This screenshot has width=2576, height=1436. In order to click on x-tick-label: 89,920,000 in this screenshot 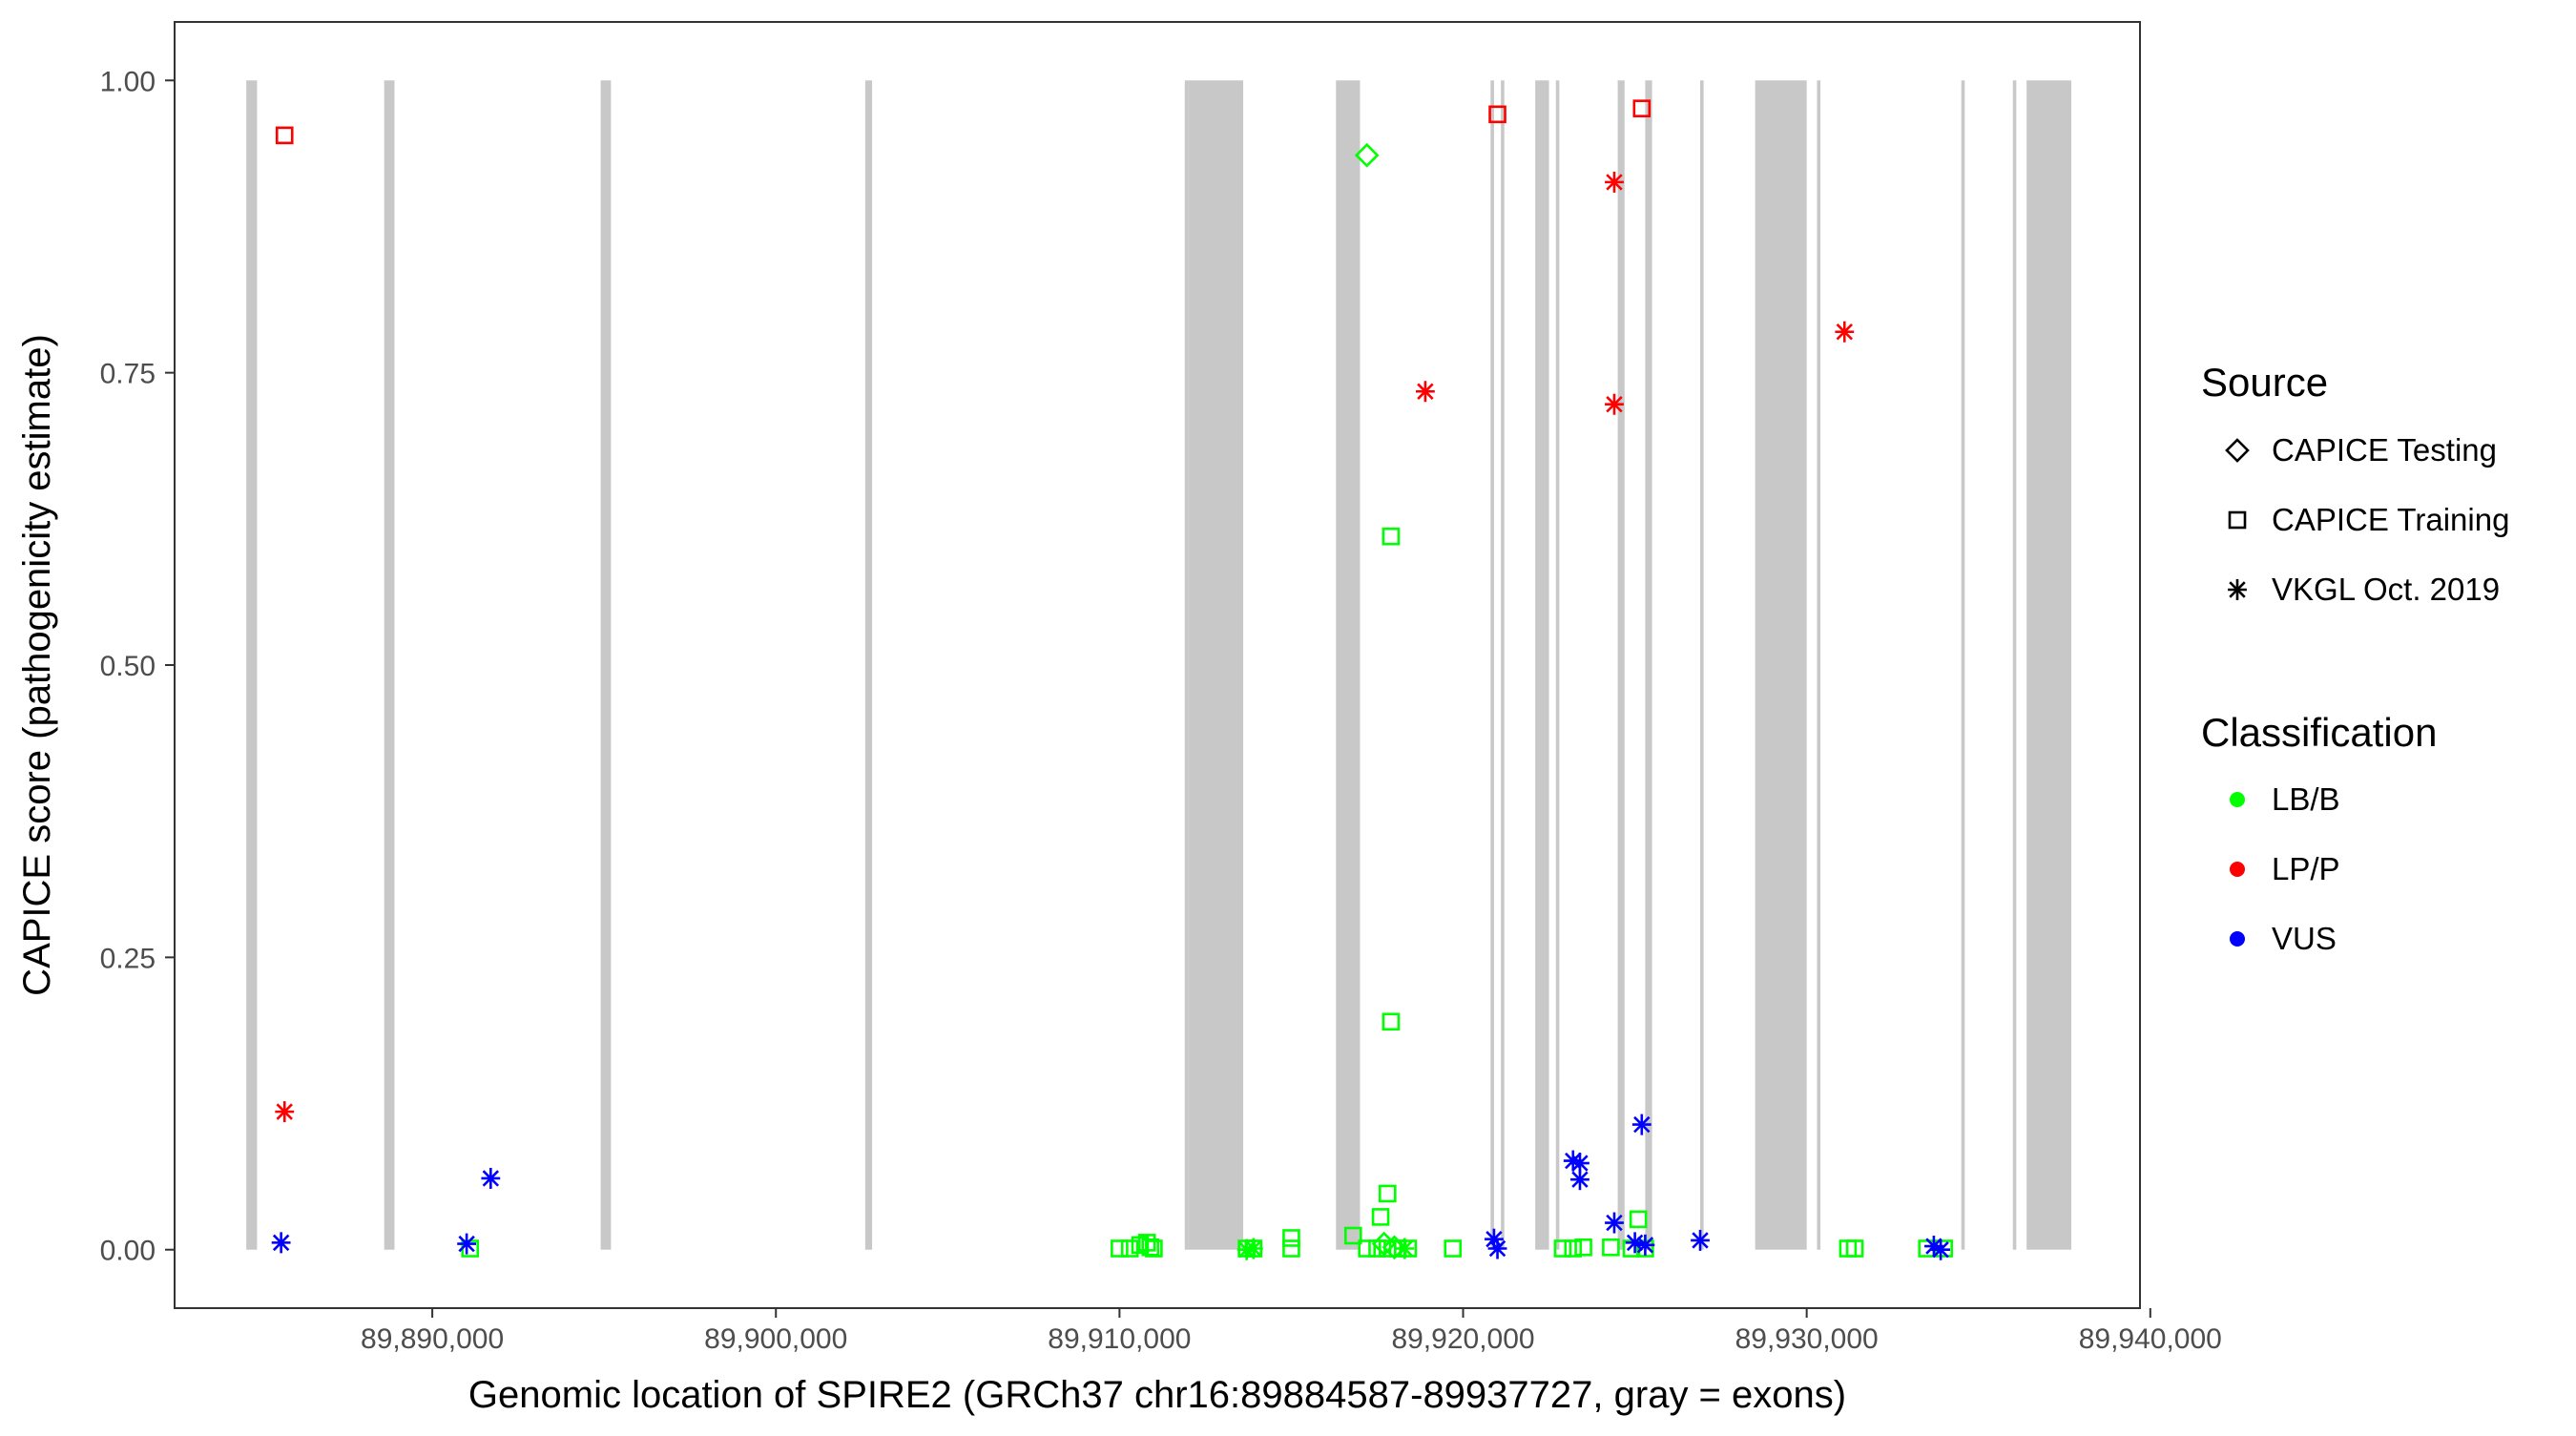, I will do `click(1462, 1339)`.